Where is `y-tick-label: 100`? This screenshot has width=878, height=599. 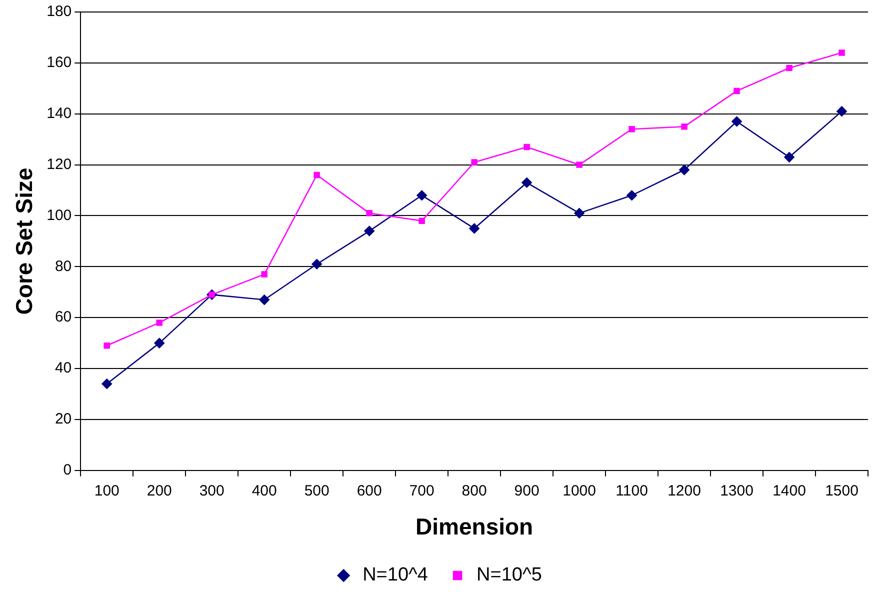
y-tick-label: 100 is located at coordinates (59, 215).